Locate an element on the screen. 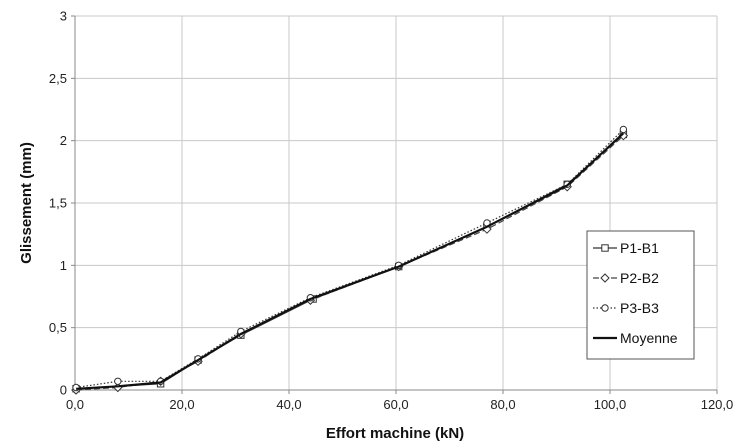 Image resolution: width=739 pixels, height=444 pixels. x-tick-label: 120,0 is located at coordinates (717, 404).